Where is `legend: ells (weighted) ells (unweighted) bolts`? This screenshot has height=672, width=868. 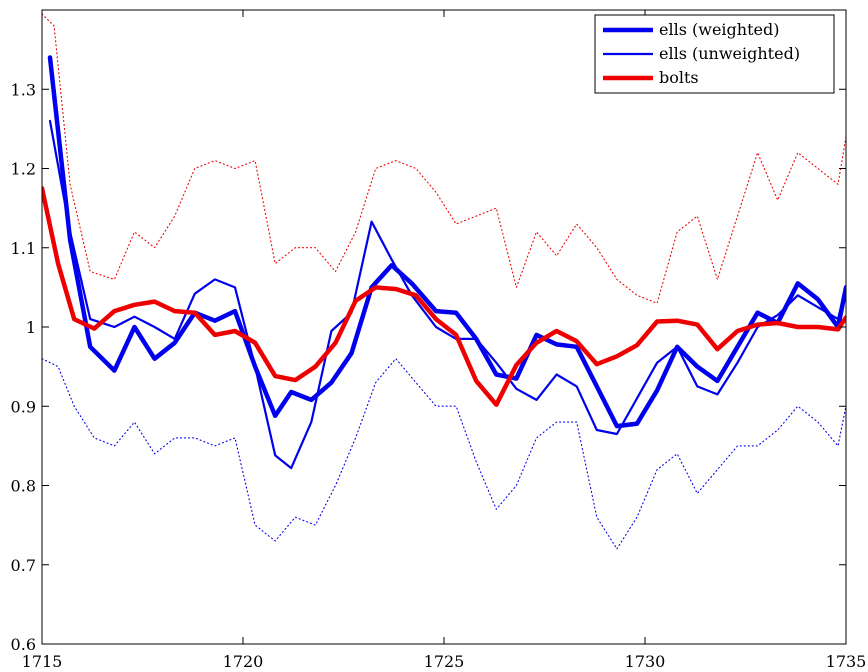 legend: ells (weighted) ells (unweighted) bolts is located at coordinates (714, 54).